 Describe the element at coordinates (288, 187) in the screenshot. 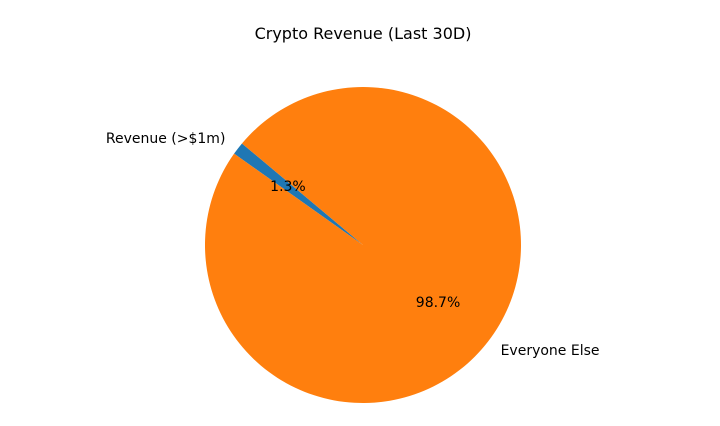

I see `slice-percent-0: 1.3%` at that location.